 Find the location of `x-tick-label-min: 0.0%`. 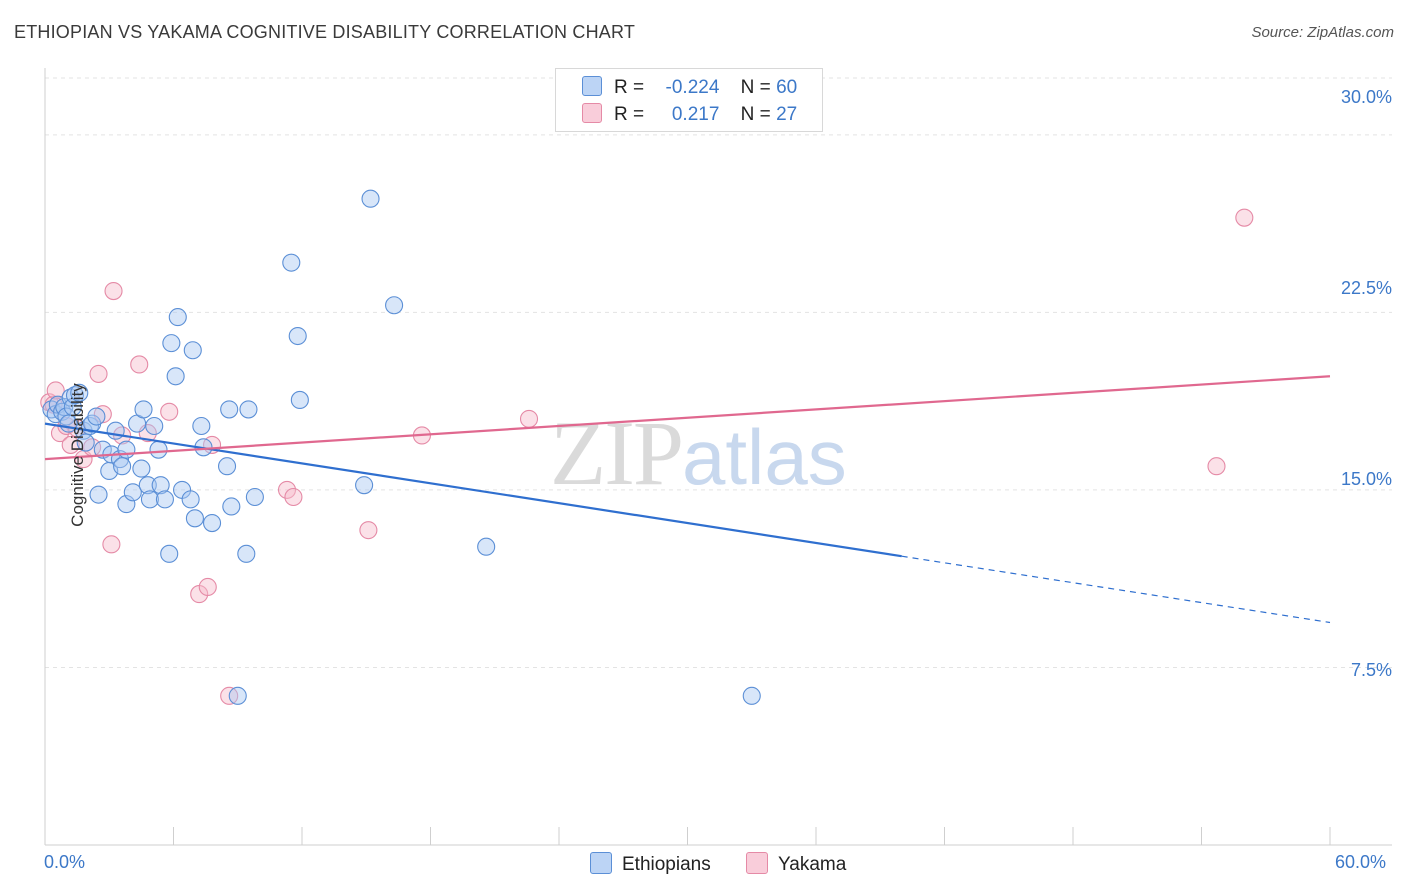

x-tick-label-min: 0.0% is located at coordinates (65, 862).